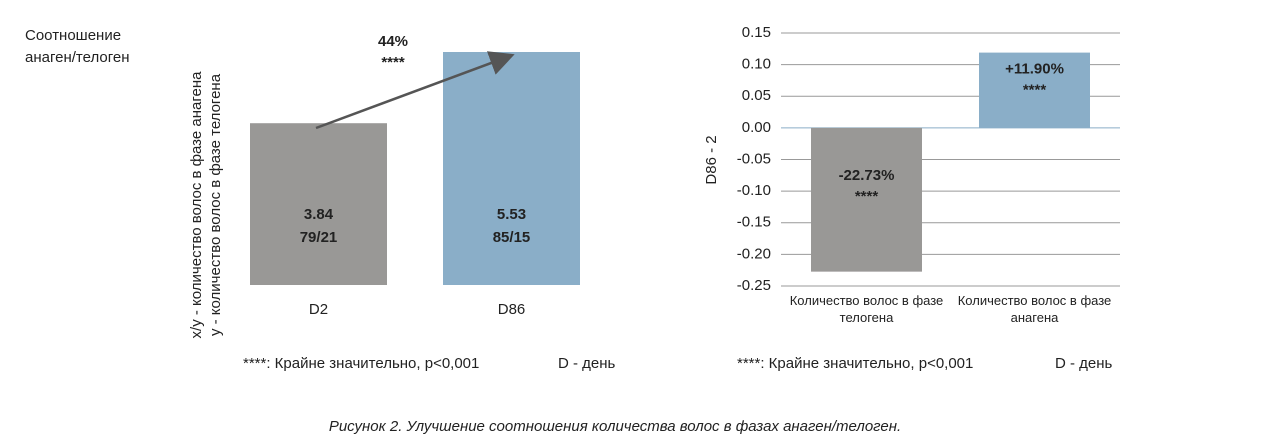 This screenshot has height=445, width=1270. What do you see at coordinates (415, 90) in the screenshot?
I see `arrow` at bounding box center [415, 90].